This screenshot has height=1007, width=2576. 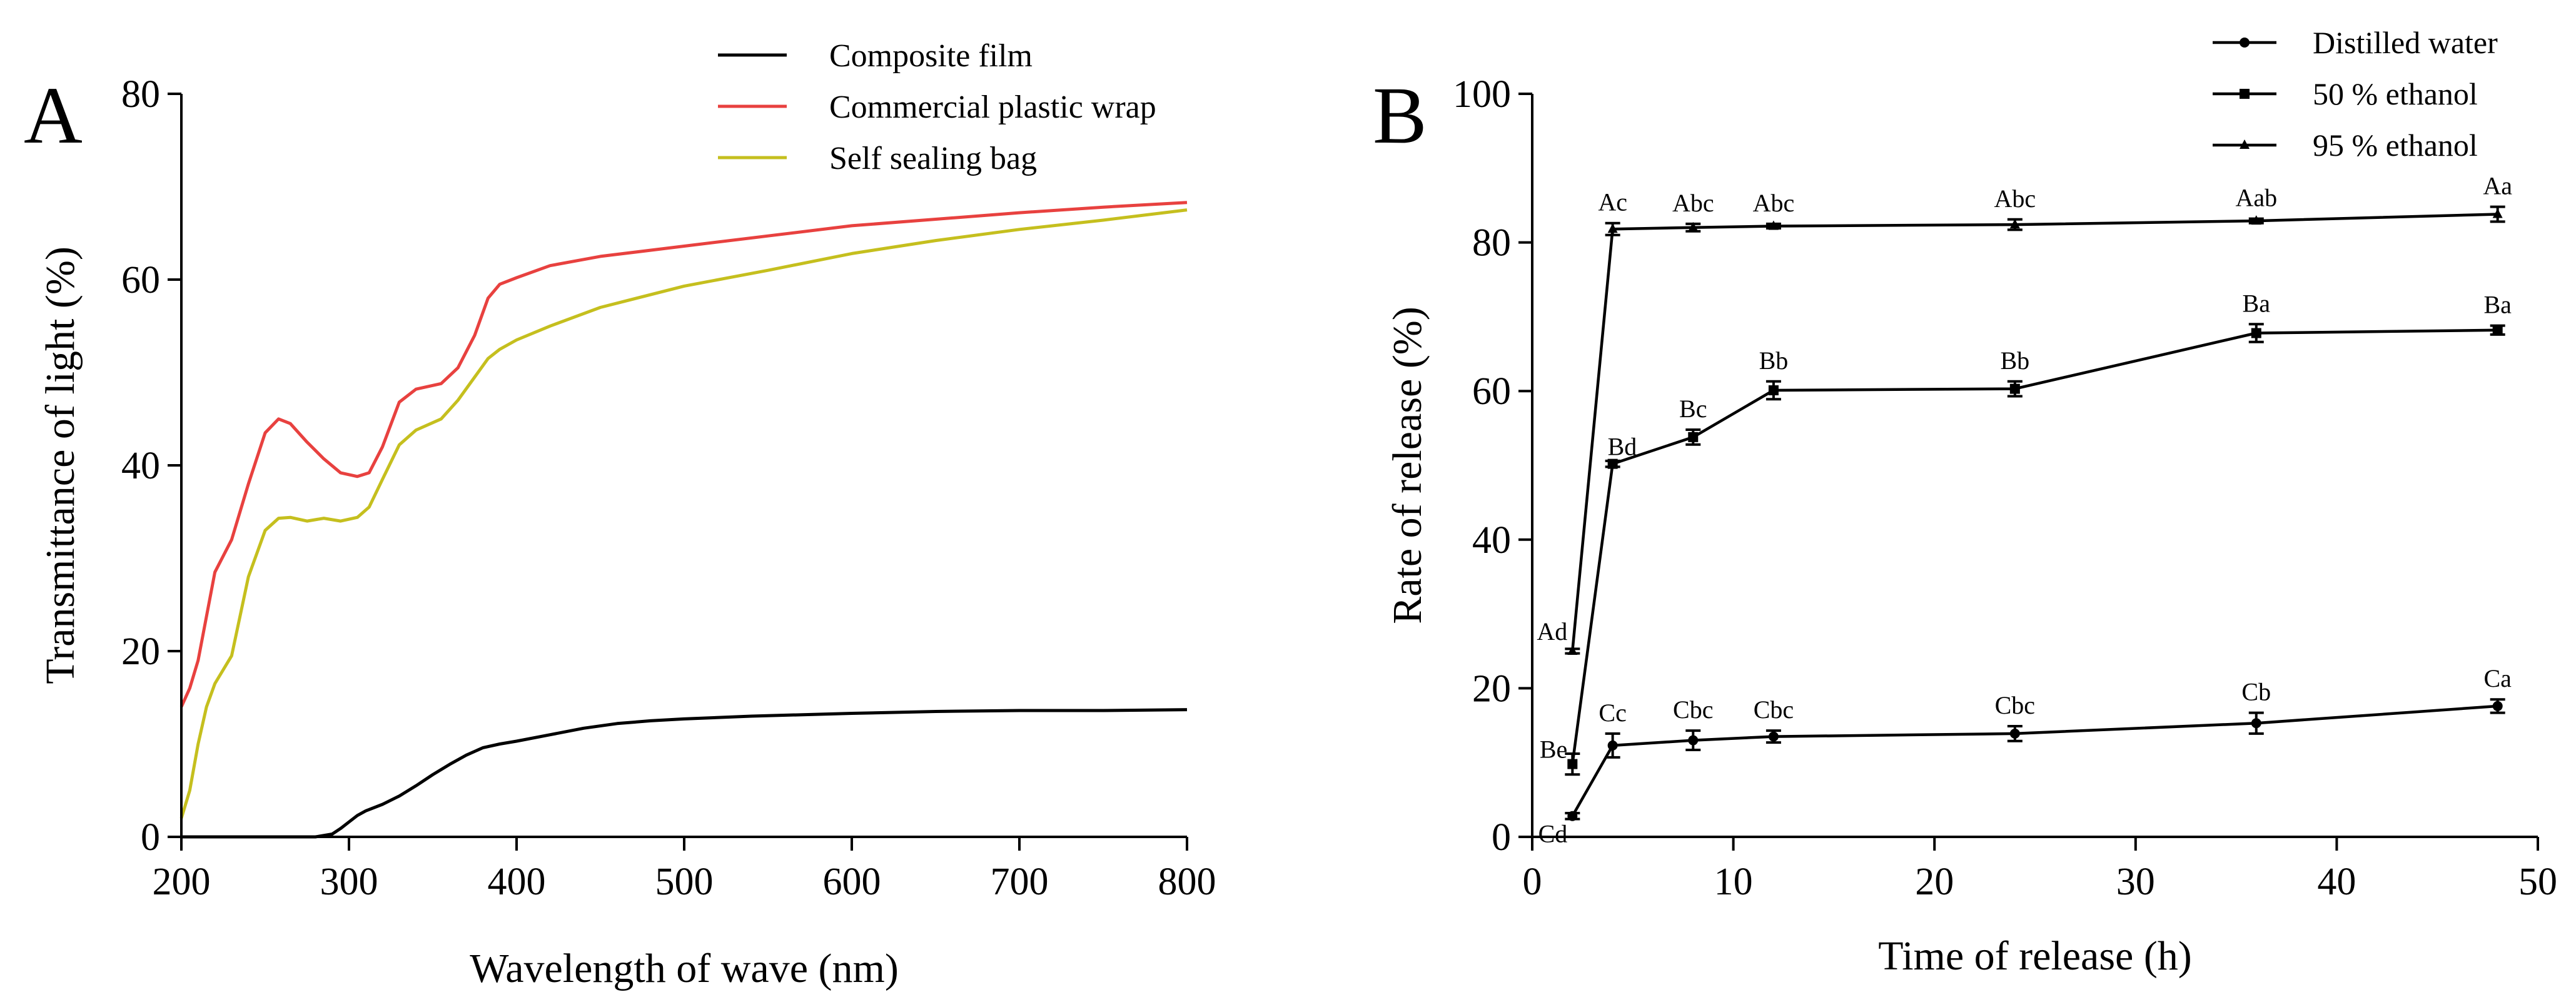 I want to click on panel-b-x-tick-label: 20, so click(x=1935, y=882).